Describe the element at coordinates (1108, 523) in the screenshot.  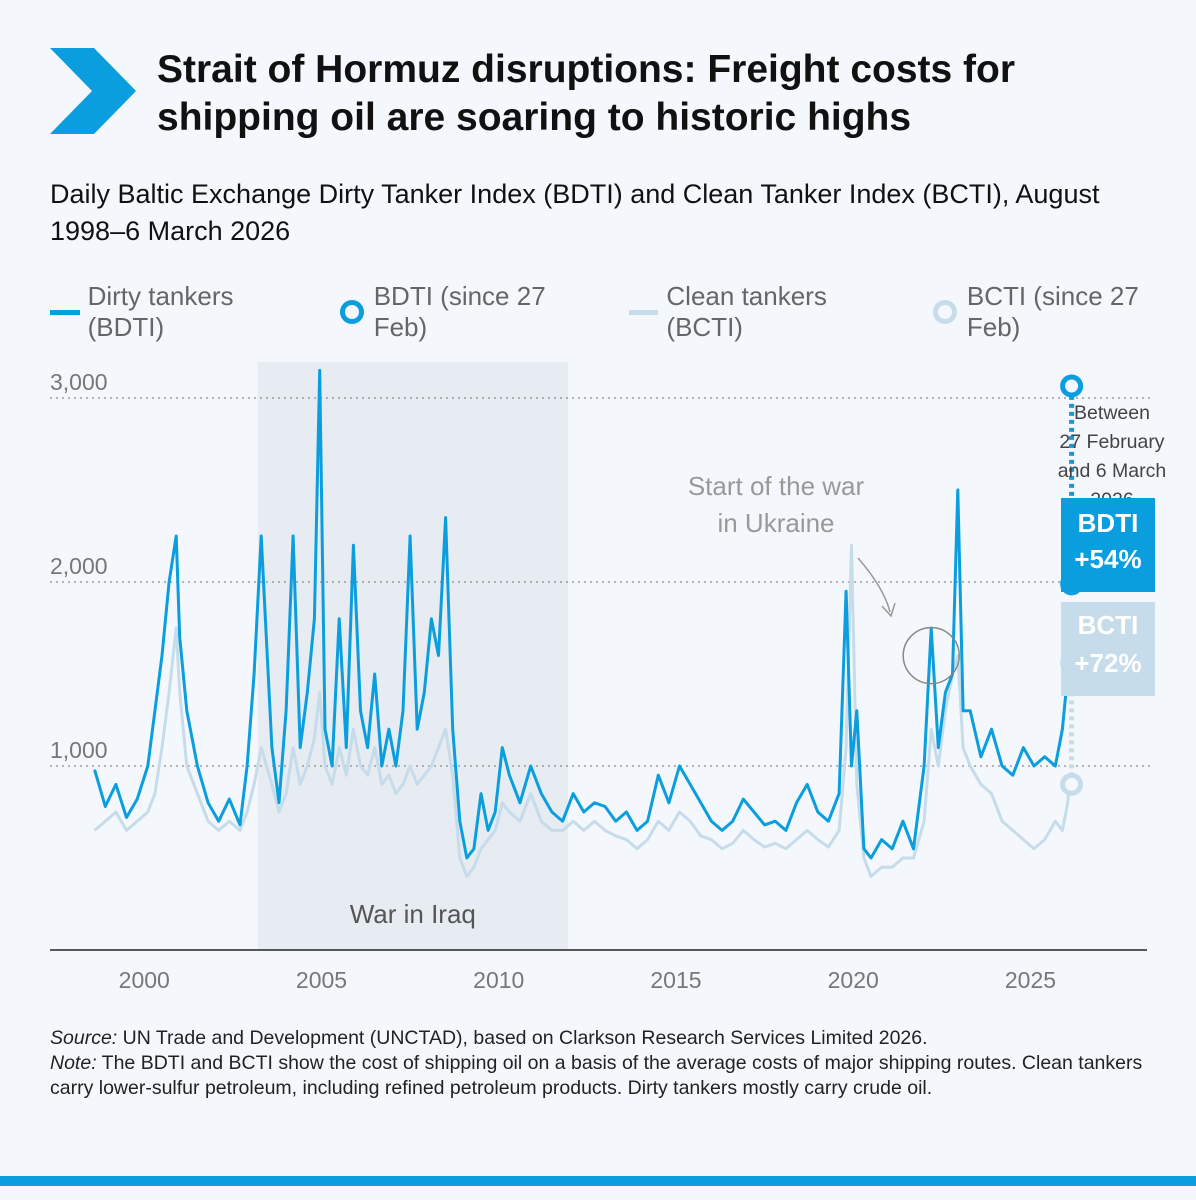
I see `bdti-badge-name: BDTI` at that location.